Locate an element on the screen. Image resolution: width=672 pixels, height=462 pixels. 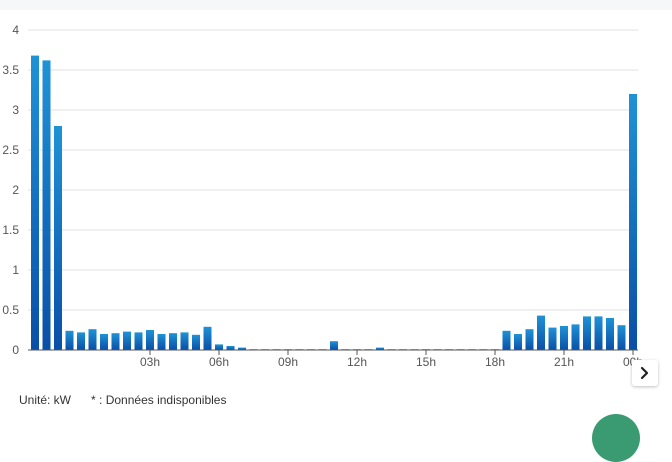
y-tick-label: 4 is located at coordinates (15, 30).